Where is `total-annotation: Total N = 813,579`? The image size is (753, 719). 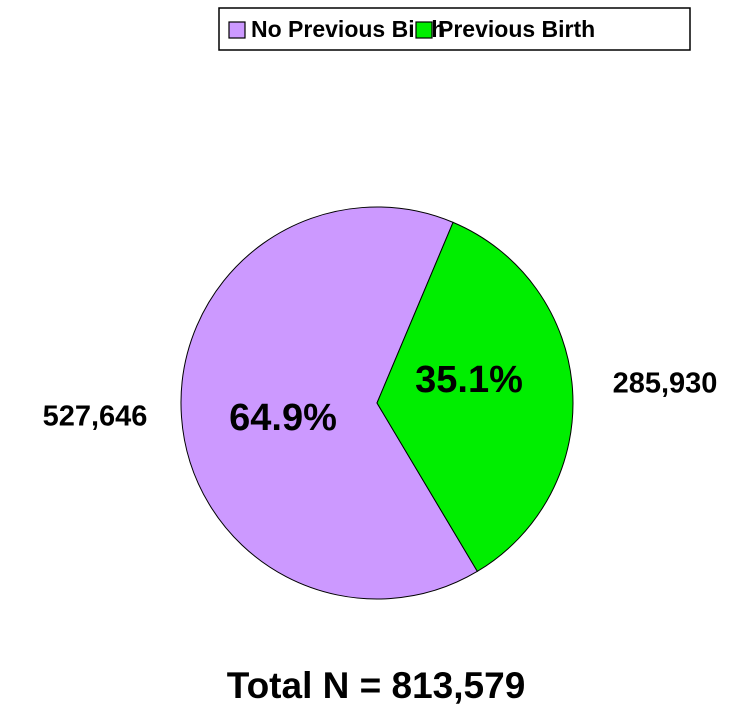 total-annotation: Total N = 813,579 is located at coordinates (376, 685).